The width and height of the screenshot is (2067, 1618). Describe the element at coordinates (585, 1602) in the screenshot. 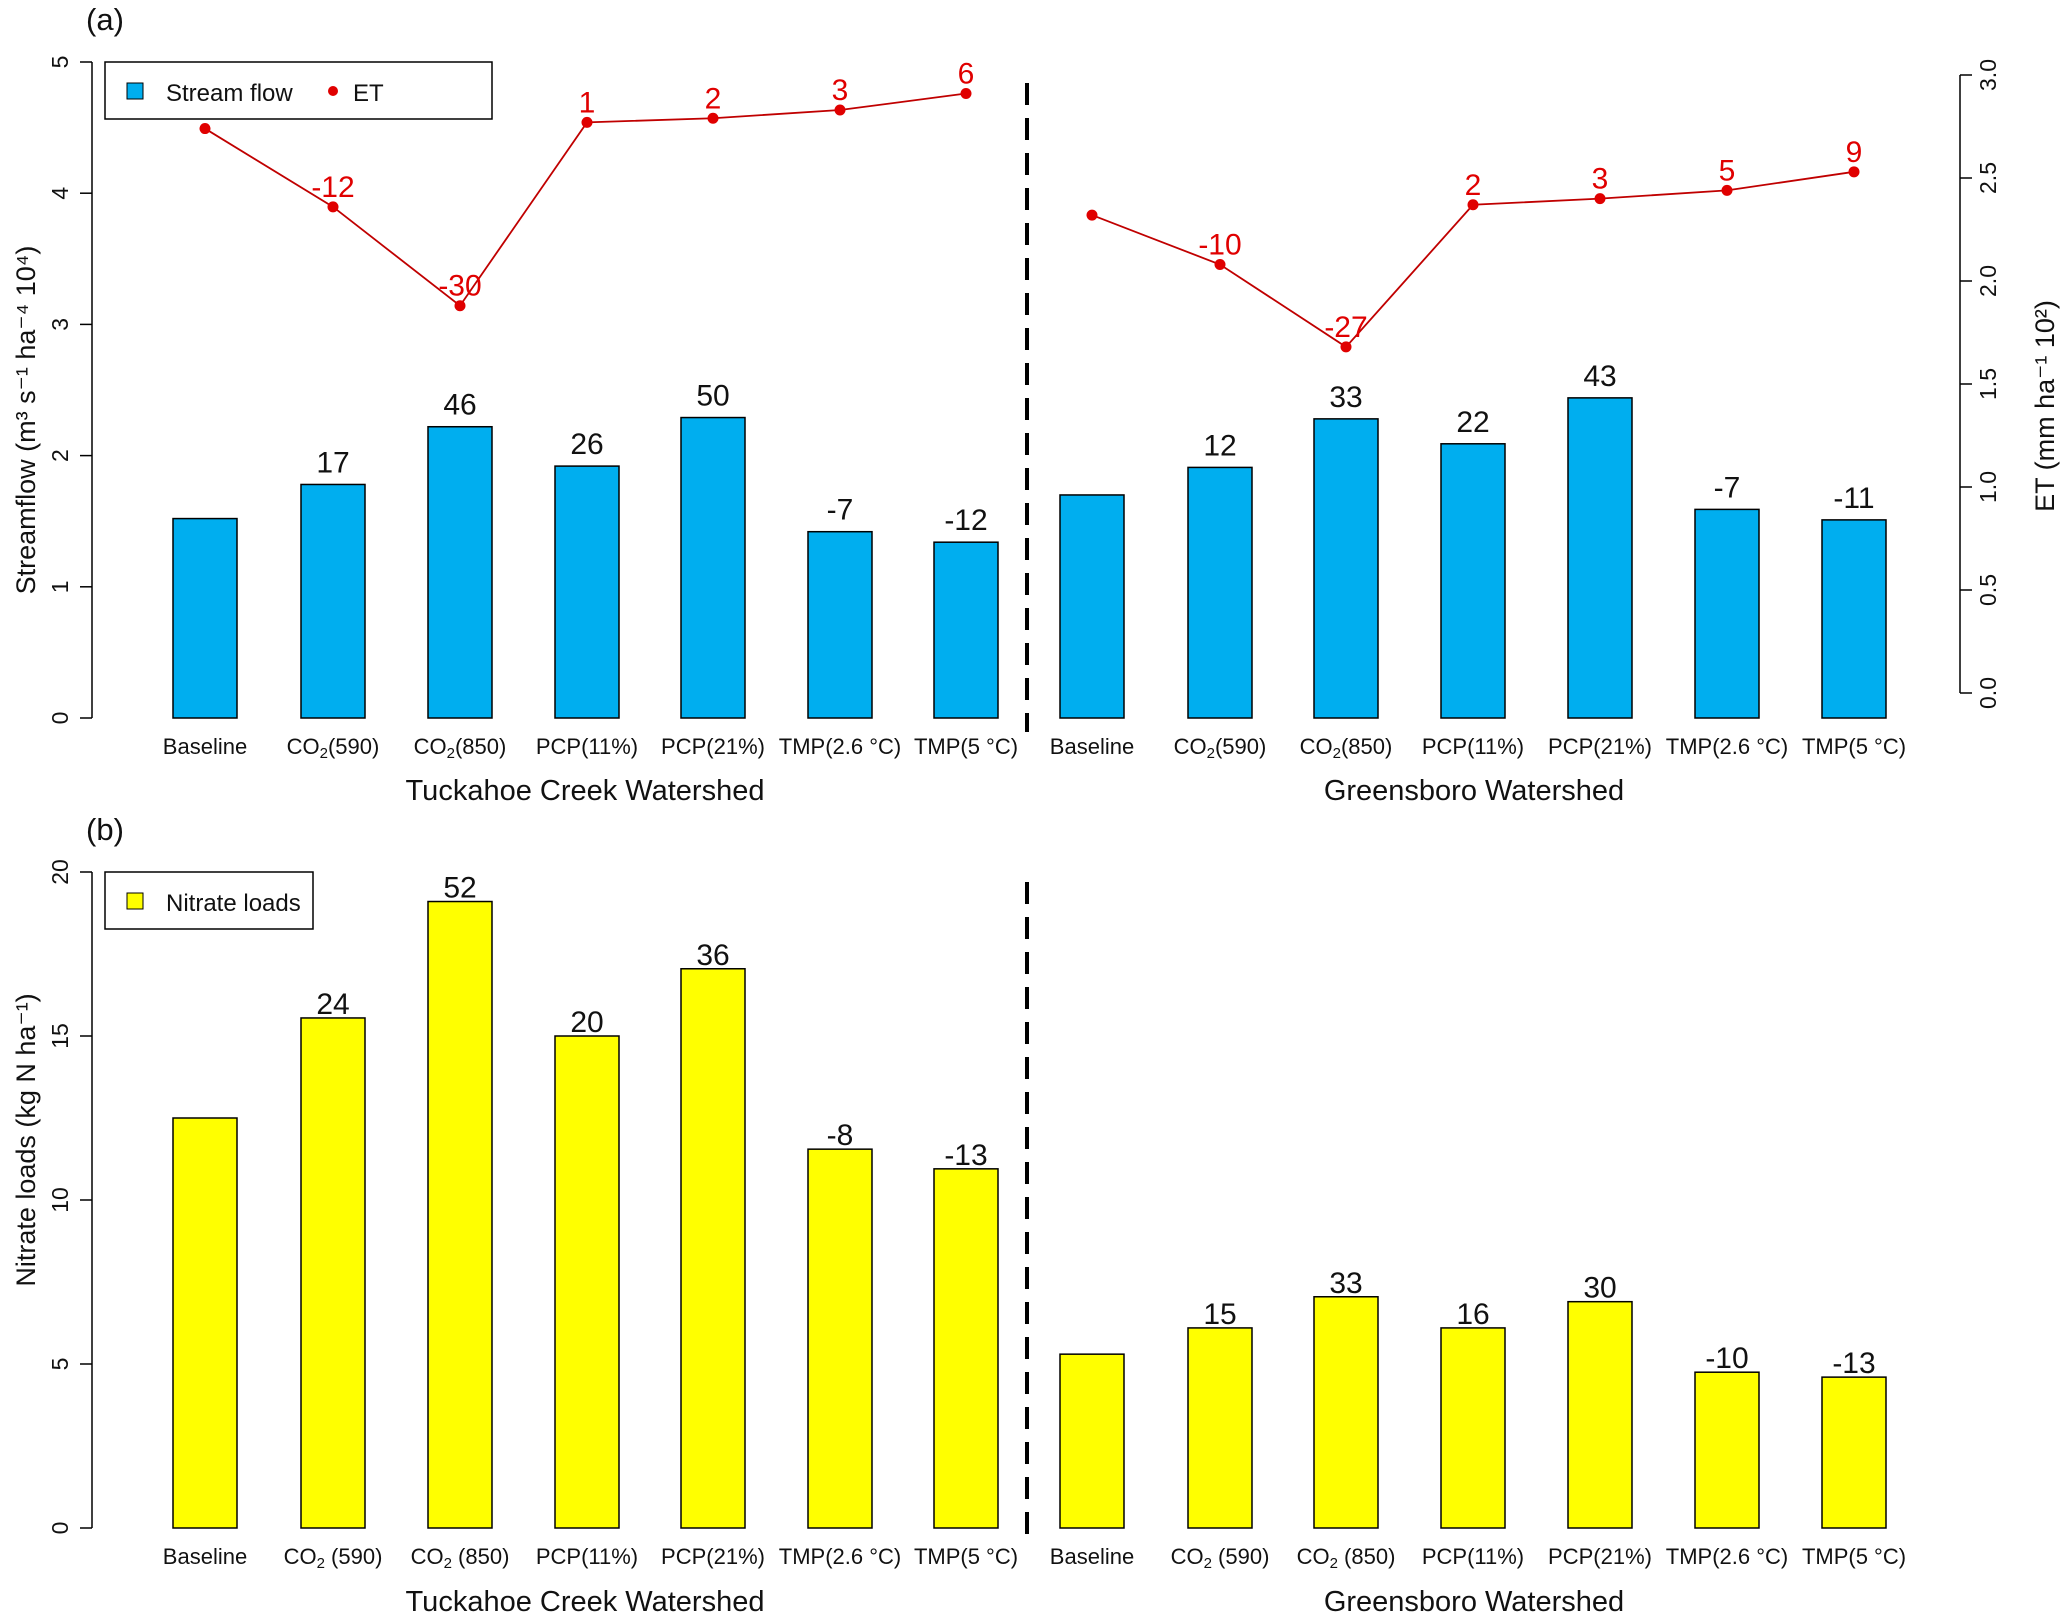

I see `panel-b-group-1-title: Tuckahoe Creek Watershed` at that location.